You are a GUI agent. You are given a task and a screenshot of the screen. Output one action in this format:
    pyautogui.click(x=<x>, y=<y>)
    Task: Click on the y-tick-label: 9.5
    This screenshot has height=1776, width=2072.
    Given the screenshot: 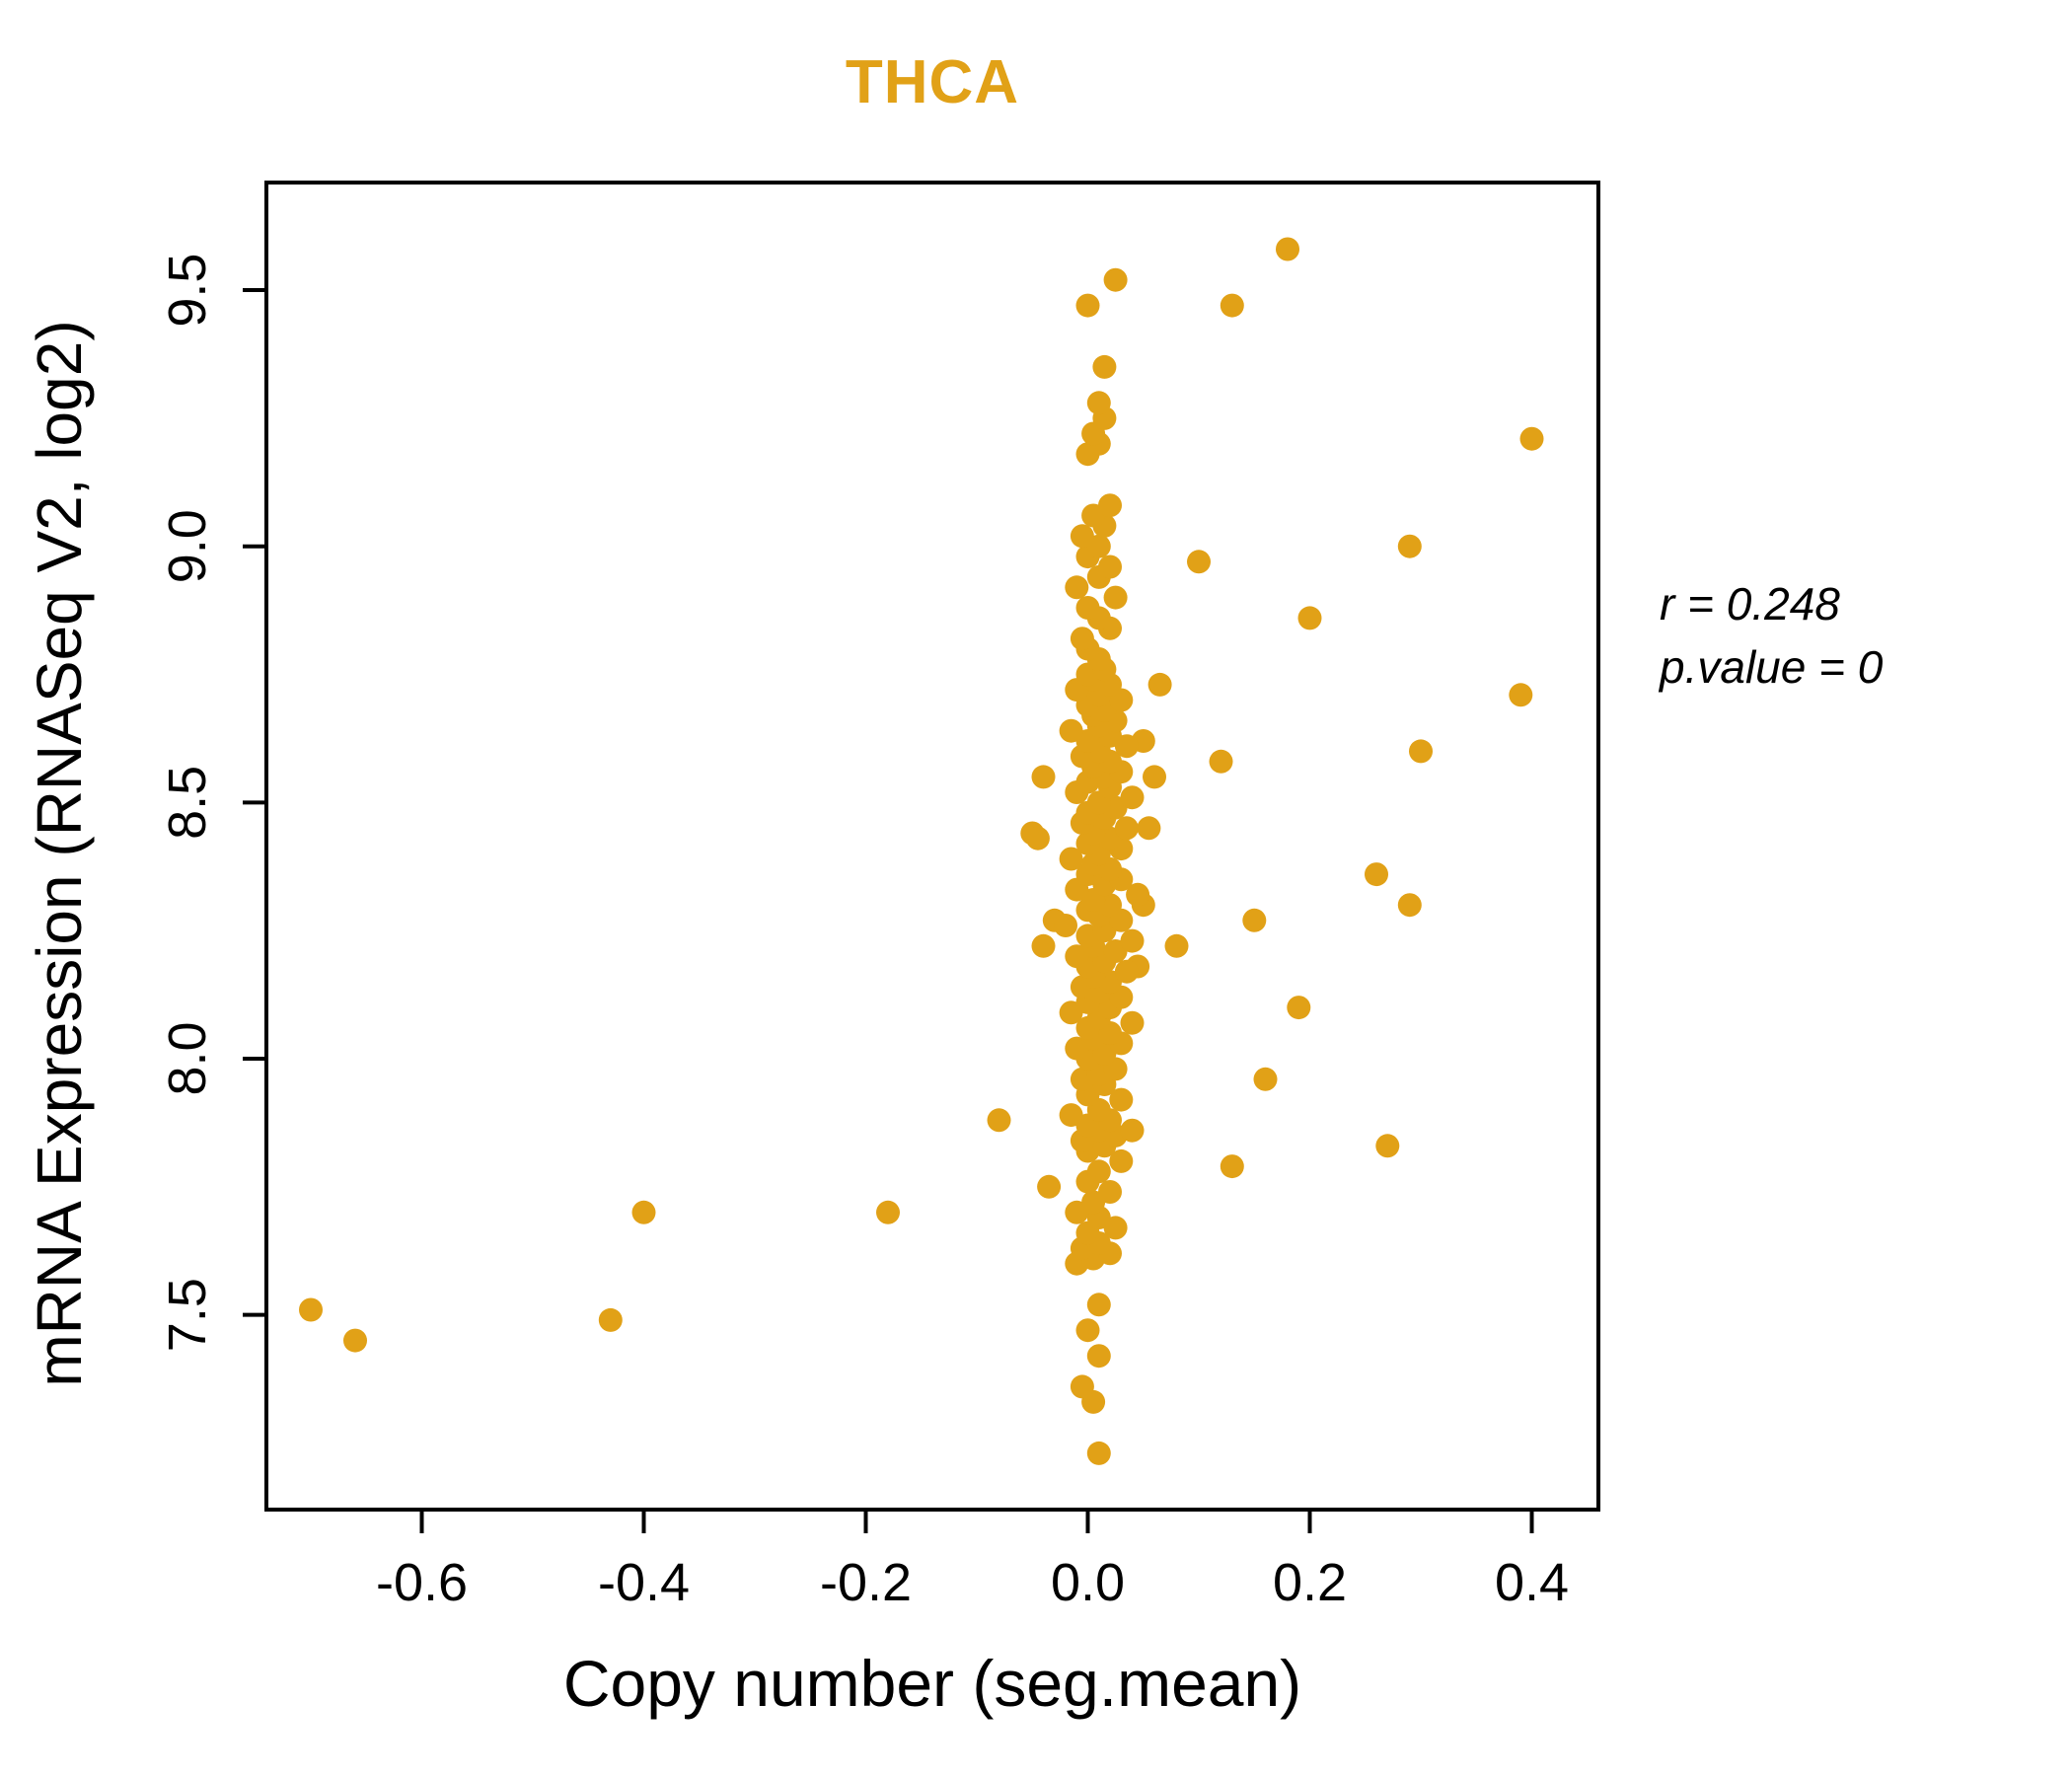 What is the action you would take?
    pyautogui.click(x=188, y=291)
    